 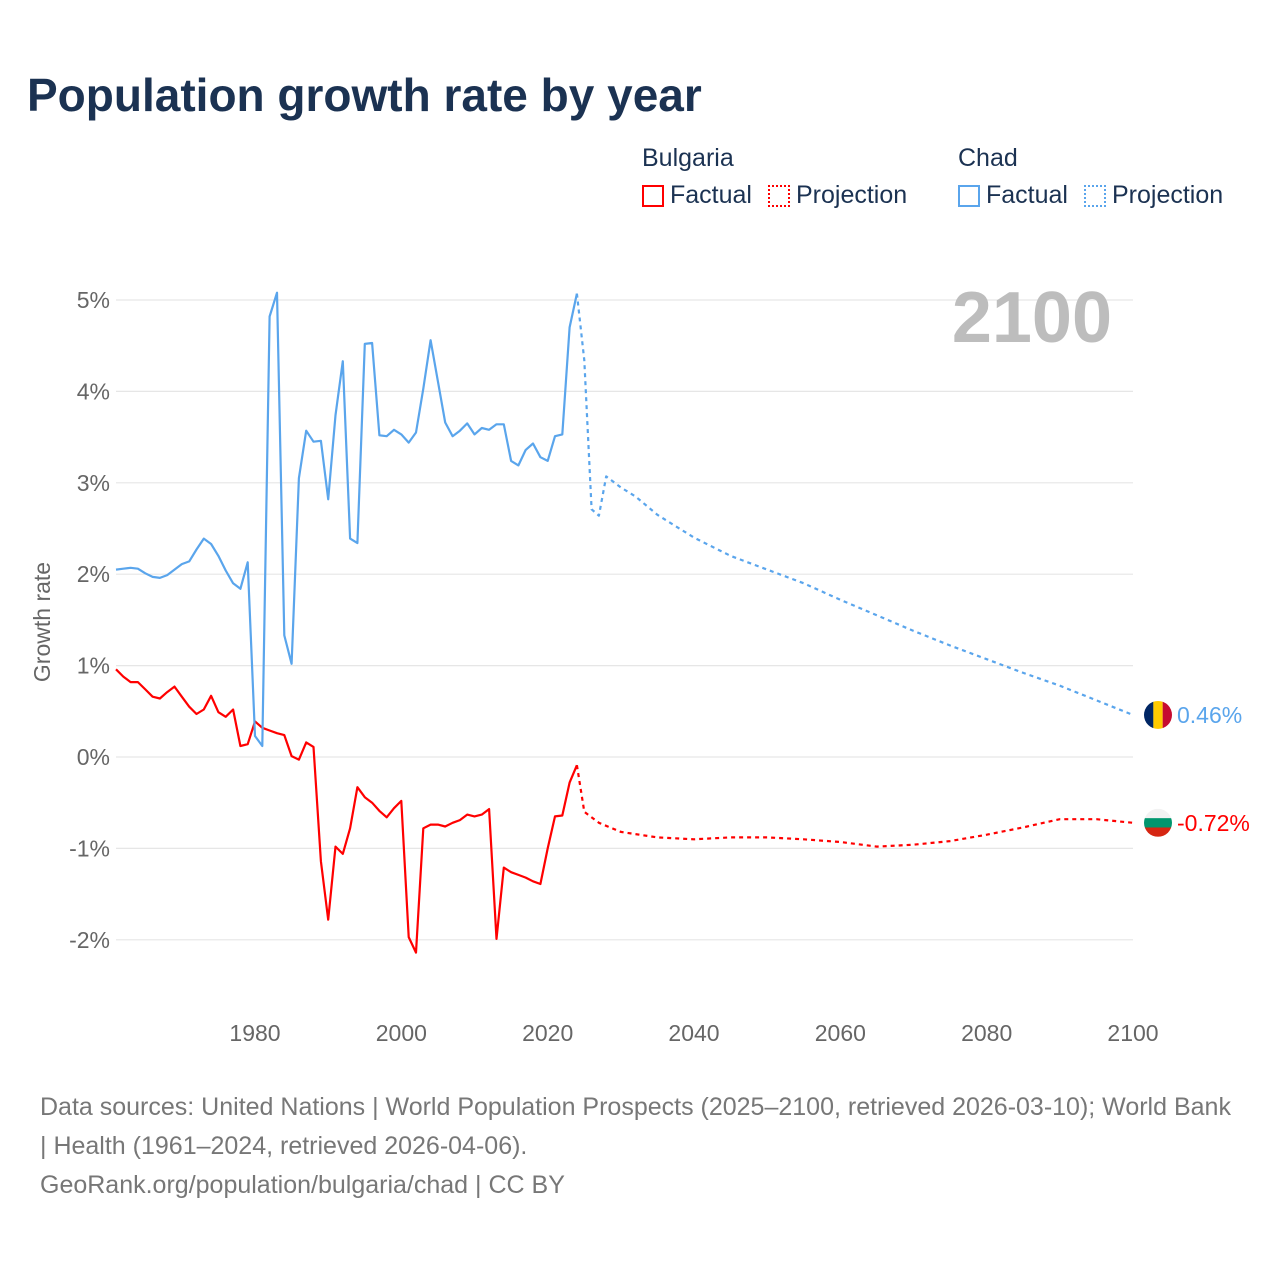 I want to click on legend-group-title: Bulgaria, so click(x=688, y=158).